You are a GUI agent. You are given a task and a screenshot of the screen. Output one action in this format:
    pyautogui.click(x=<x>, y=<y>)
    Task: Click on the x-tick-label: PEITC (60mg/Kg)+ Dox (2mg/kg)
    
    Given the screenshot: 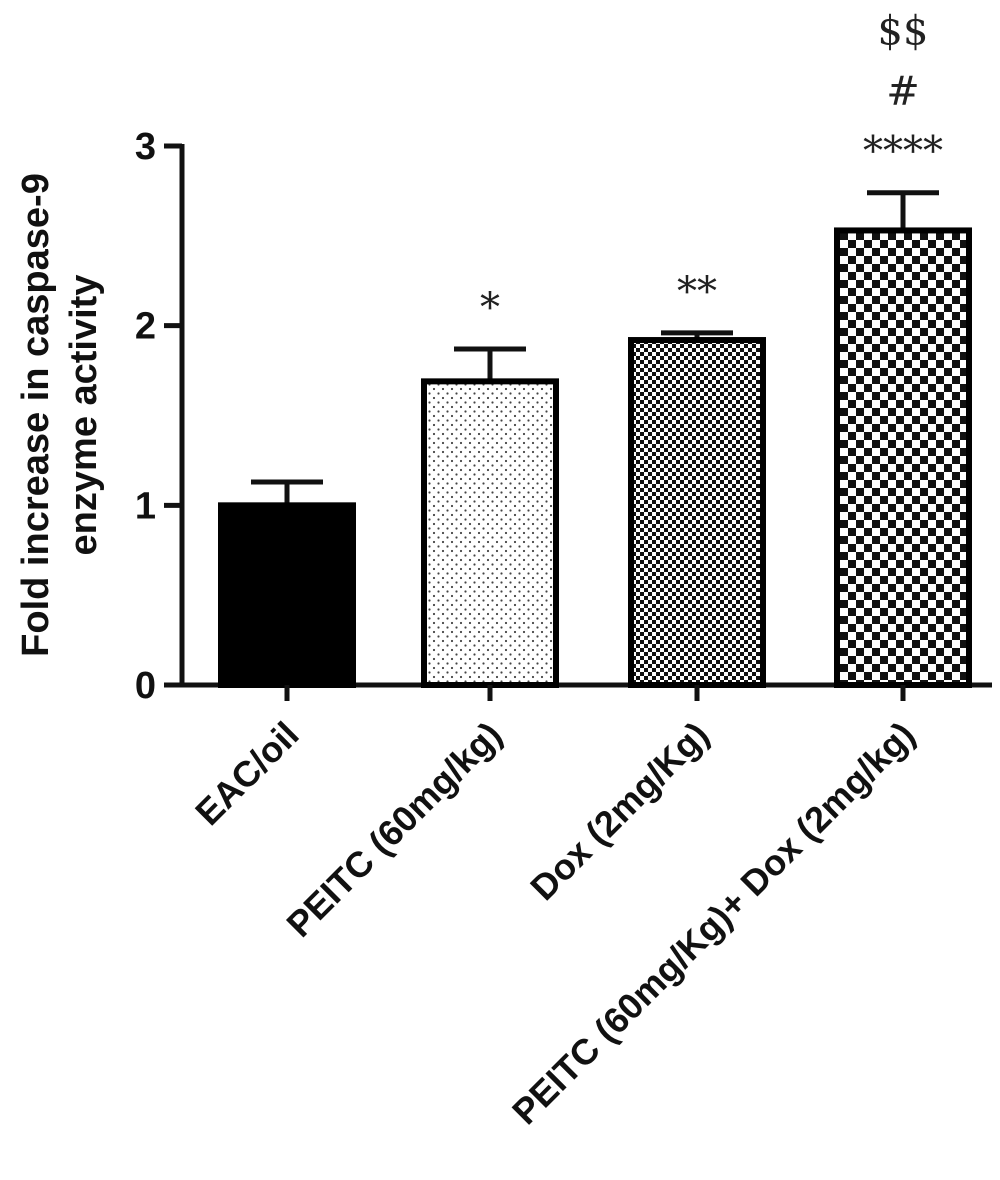 What is the action you would take?
    pyautogui.click(x=713, y=923)
    